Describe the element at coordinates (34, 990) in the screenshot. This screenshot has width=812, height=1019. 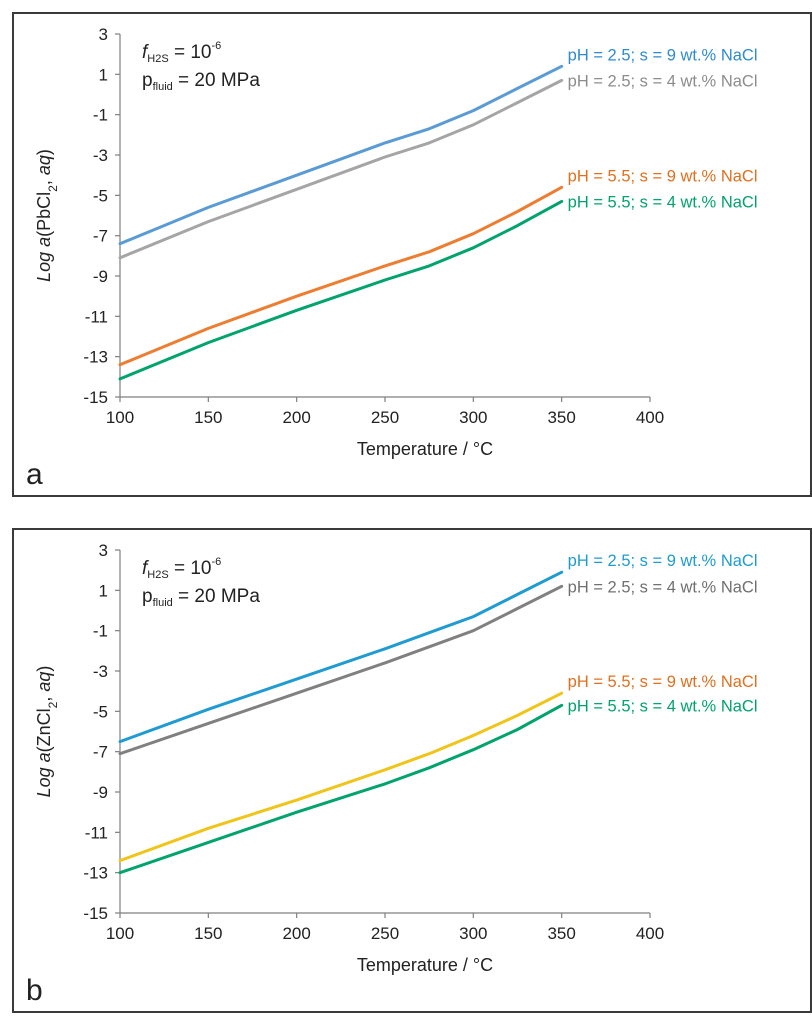
I see `panel-label: b` at that location.